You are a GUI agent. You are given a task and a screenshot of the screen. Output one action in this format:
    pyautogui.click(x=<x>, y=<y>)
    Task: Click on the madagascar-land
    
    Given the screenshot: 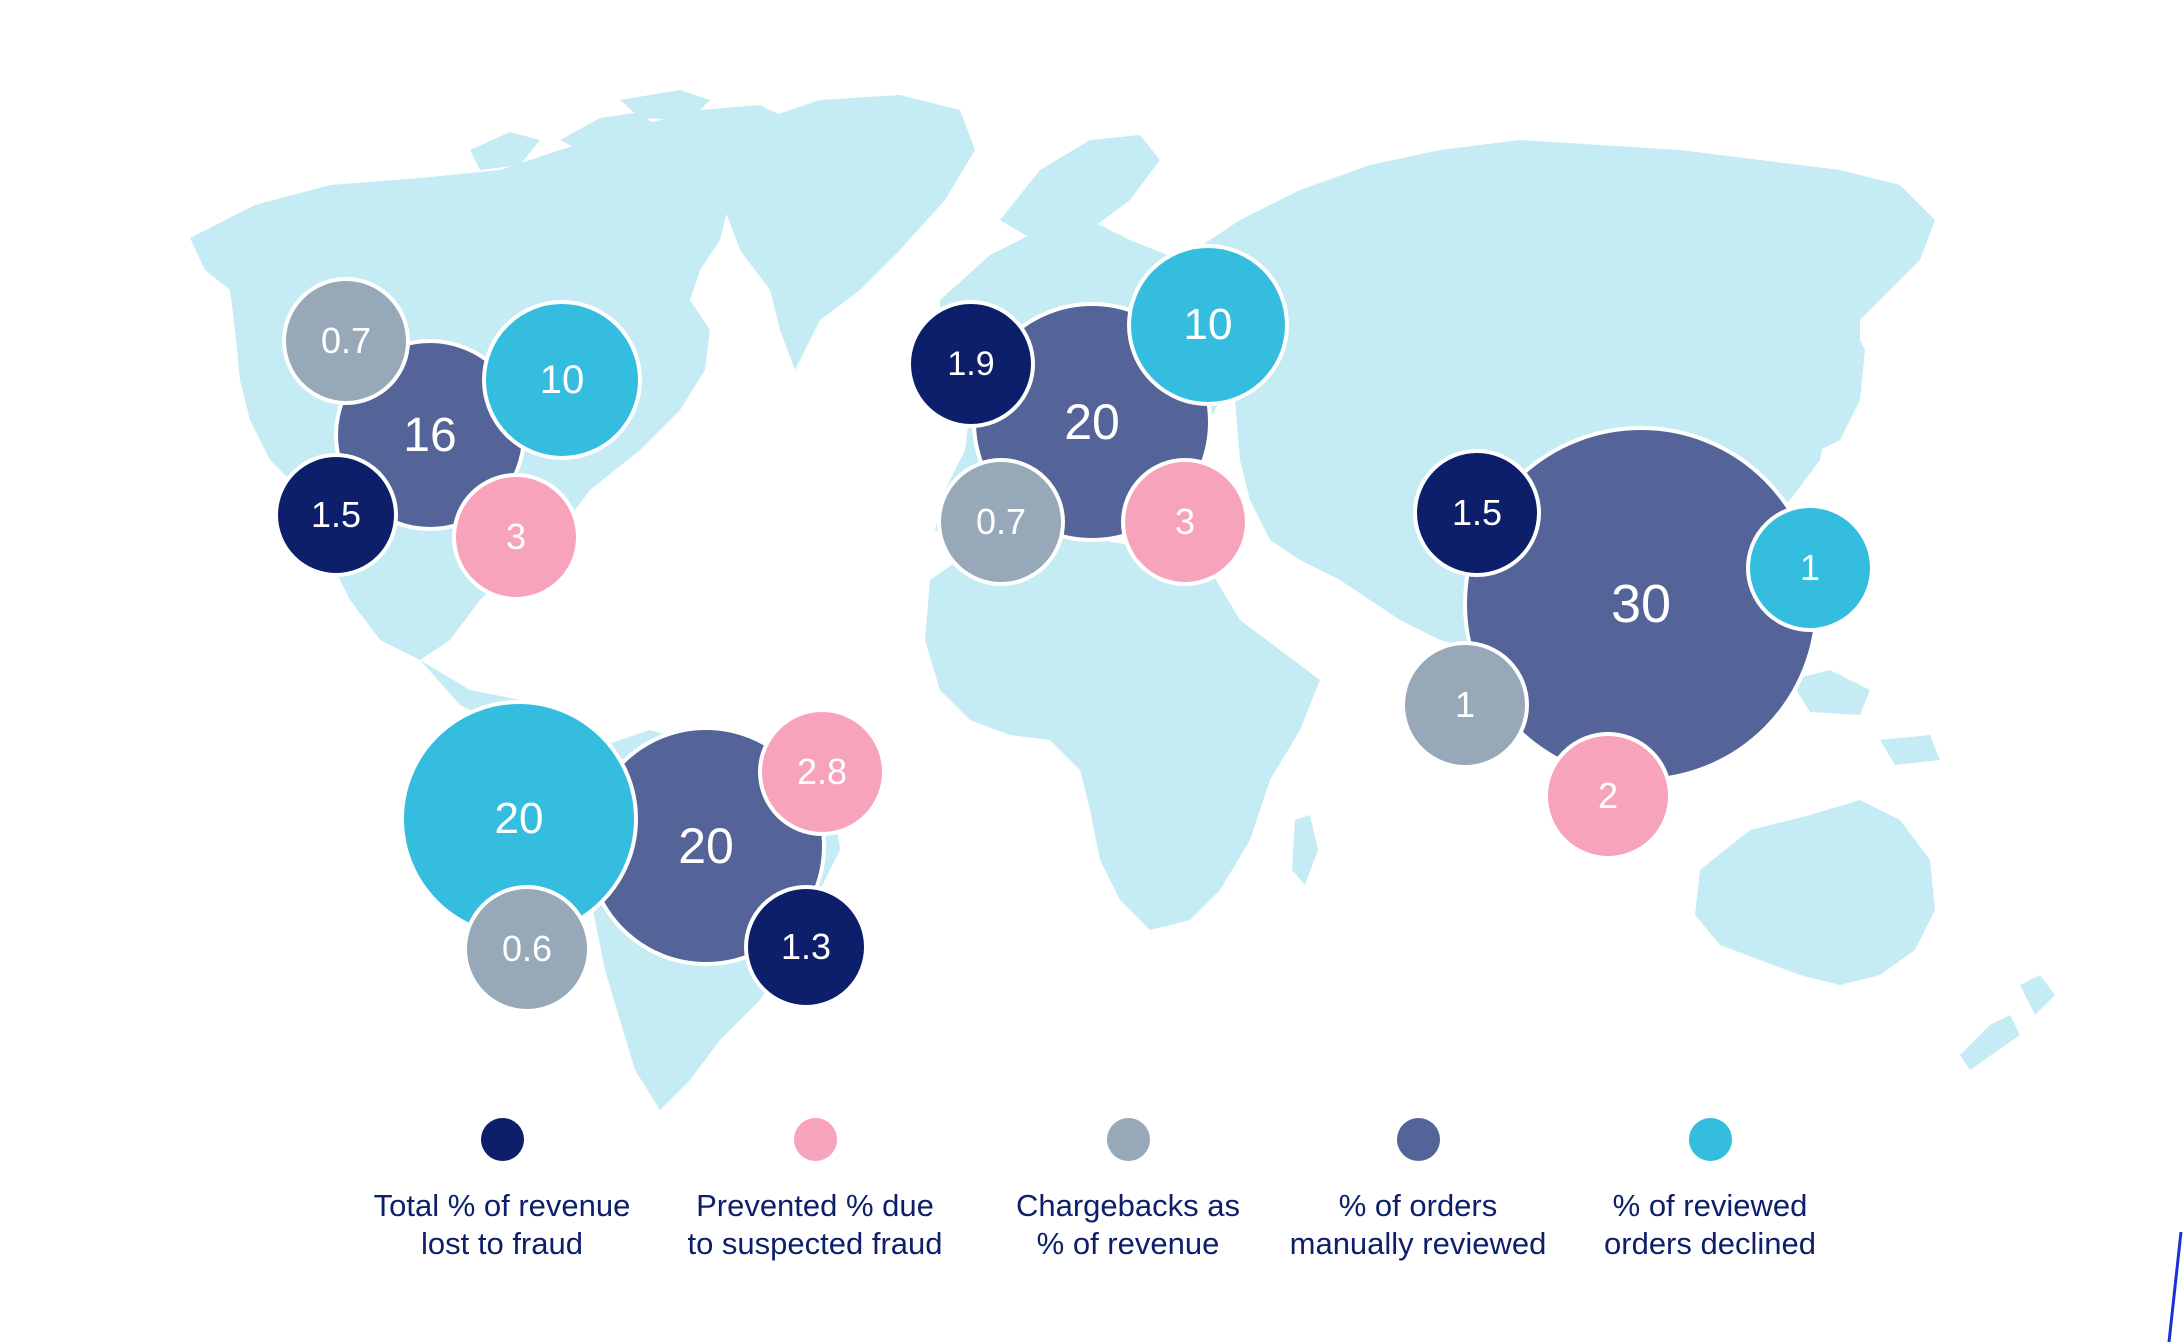 What is the action you would take?
    pyautogui.click(x=1305, y=850)
    